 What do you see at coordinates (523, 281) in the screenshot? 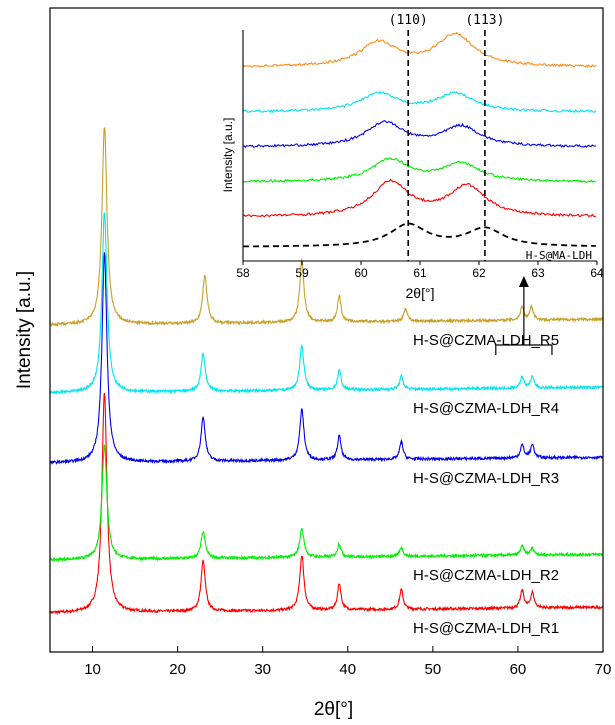
I see `zoom-arrow-head` at bounding box center [523, 281].